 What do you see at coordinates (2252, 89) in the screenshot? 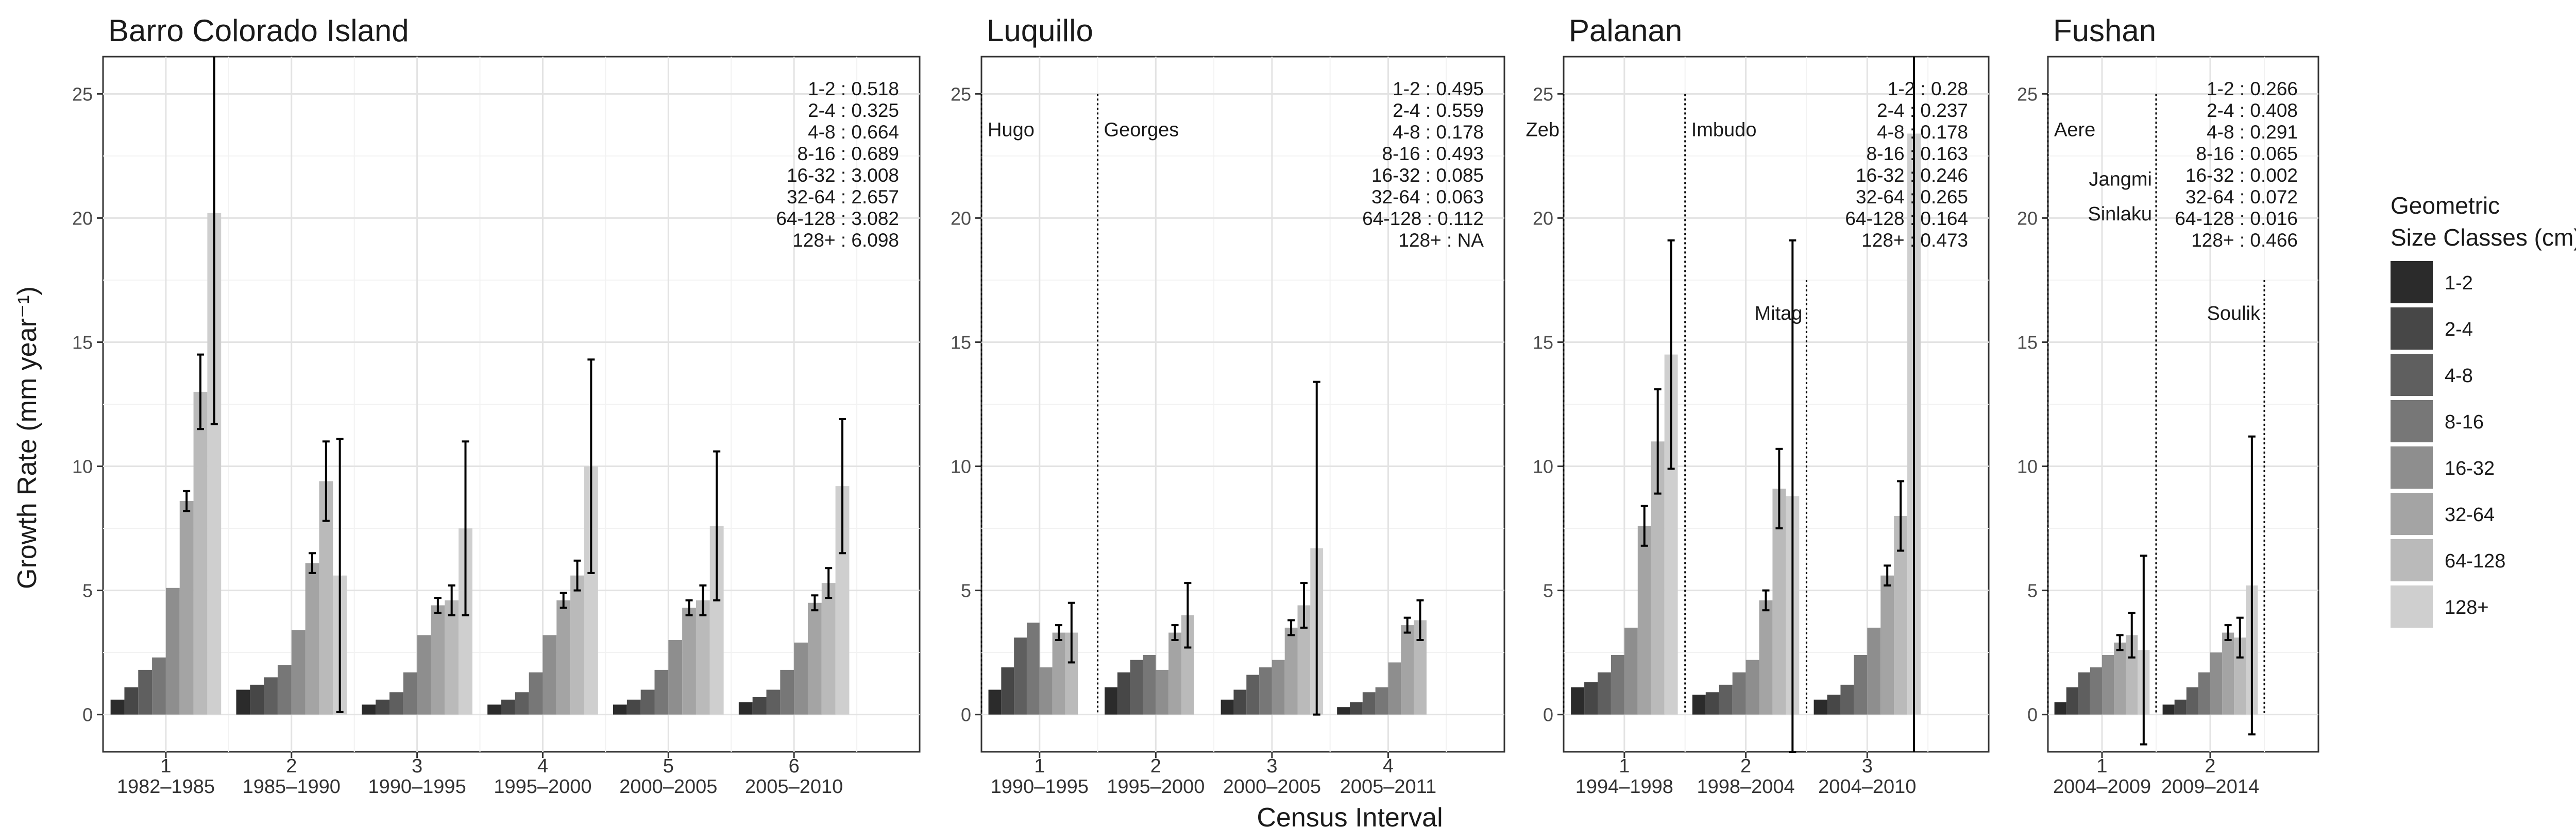
I see `annotation-line: 1-2 : 0.266` at bounding box center [2252, 89].